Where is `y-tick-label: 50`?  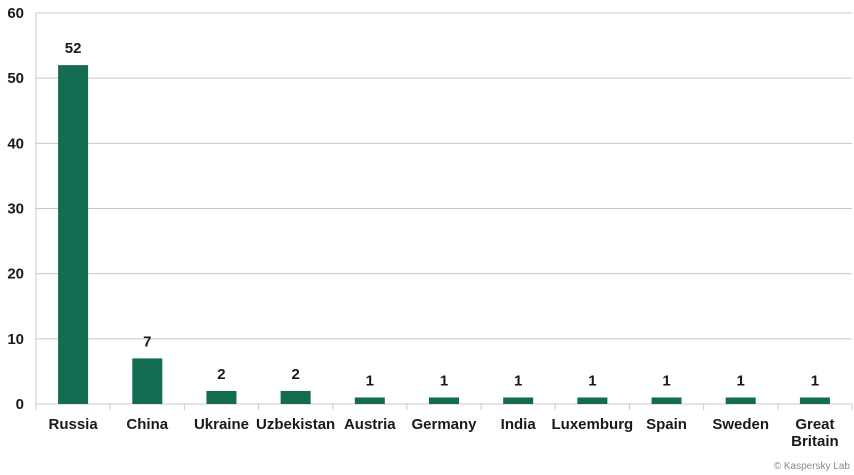
y-tick-label: 50 is located at coordinates (15, 78).